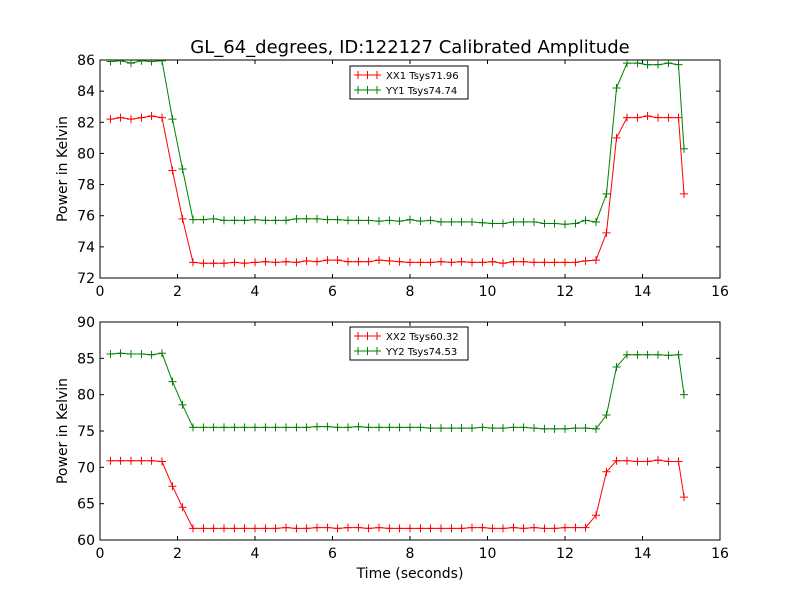 Image resolution: width=800 pixels, height=600 pixels. What do you see at coordinates (63, 169) in the screenshot?
I see `y-axis-label: Power in Kelvin` at bounding box center [63, 169].